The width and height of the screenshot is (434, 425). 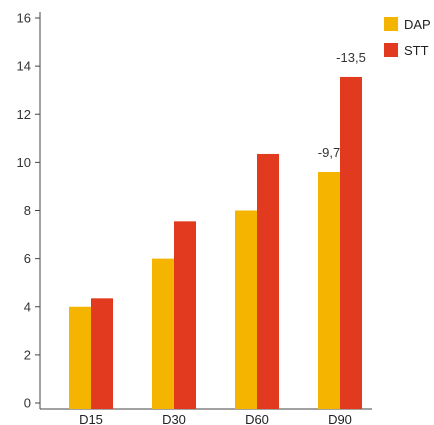 I want to click on y-tick-label: 10, so click(x=24, y=162).